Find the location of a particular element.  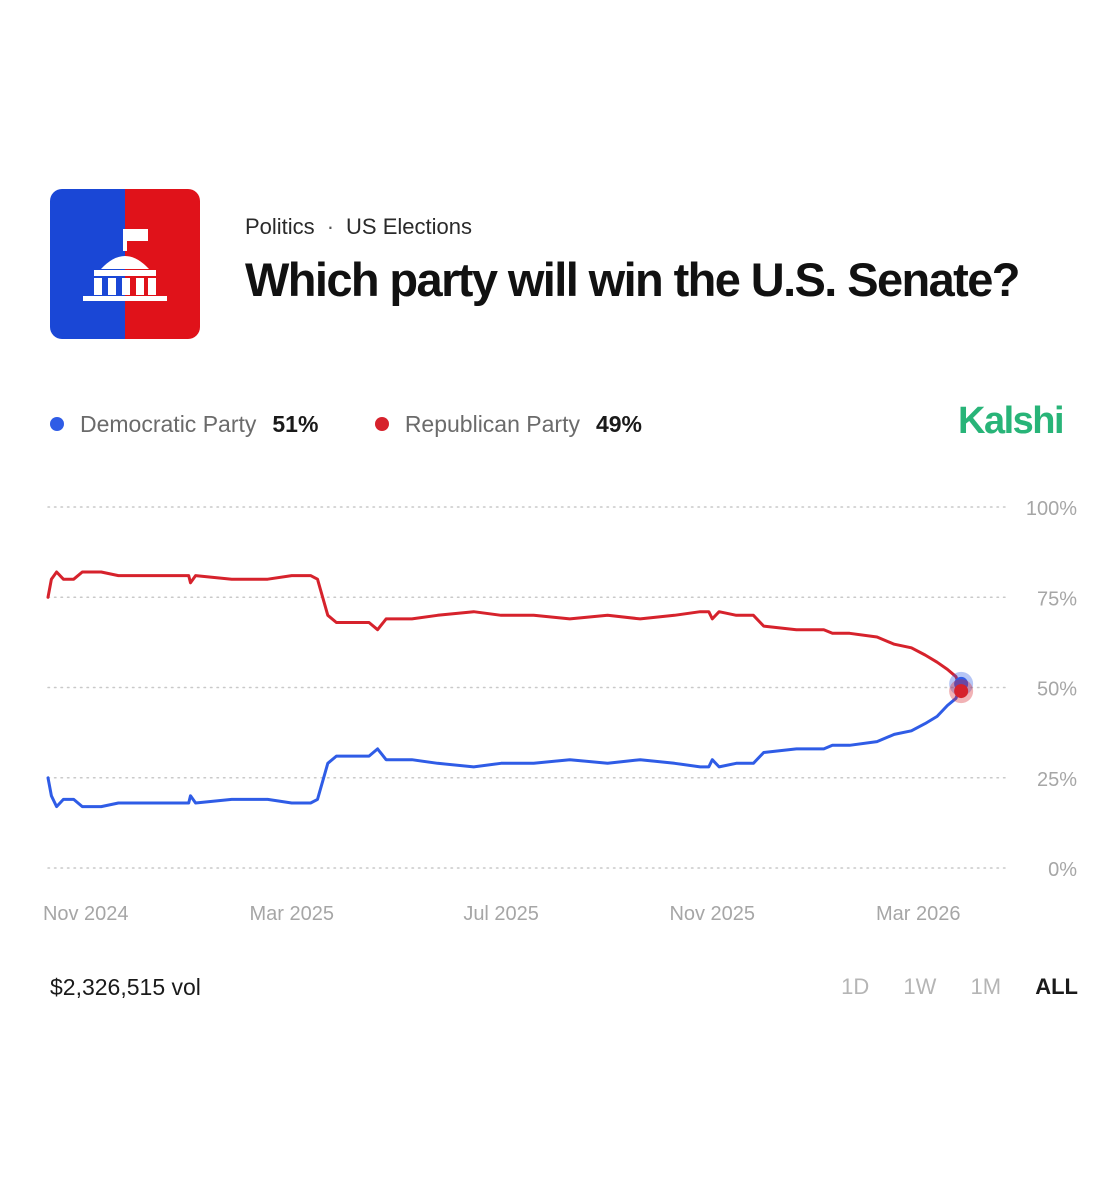

x-tick-label: Nov 2025 is located at coordinates (712, 914).